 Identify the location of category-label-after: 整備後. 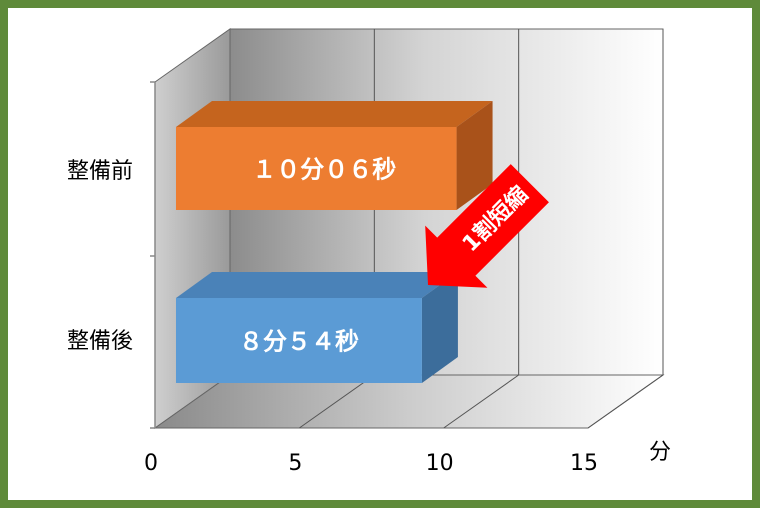
(100, 341).